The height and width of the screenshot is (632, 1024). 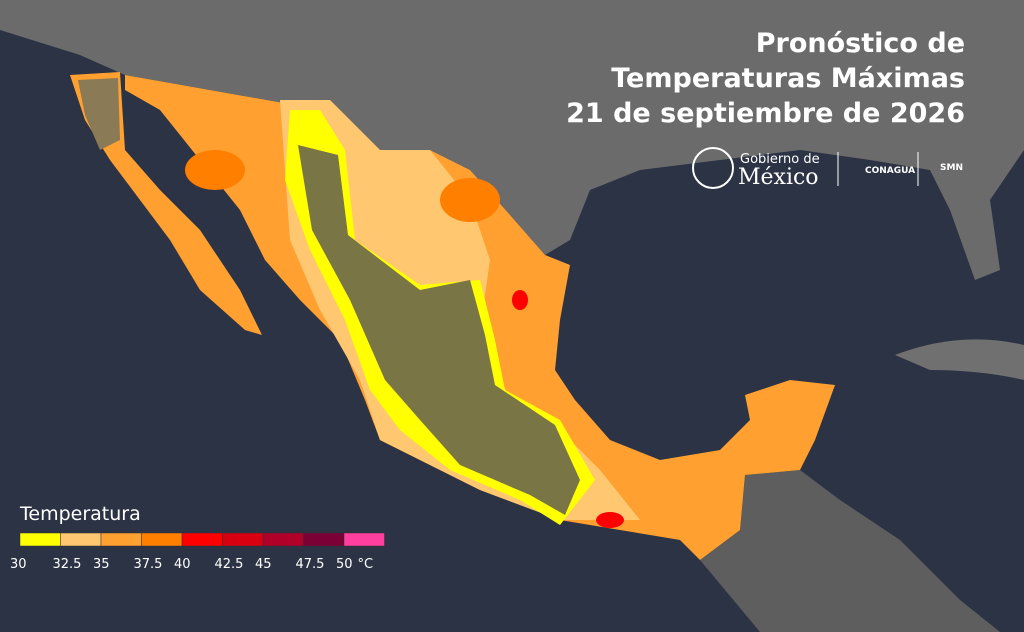 I want to click on legend-label: 47.5, so click(x=310, y=564).